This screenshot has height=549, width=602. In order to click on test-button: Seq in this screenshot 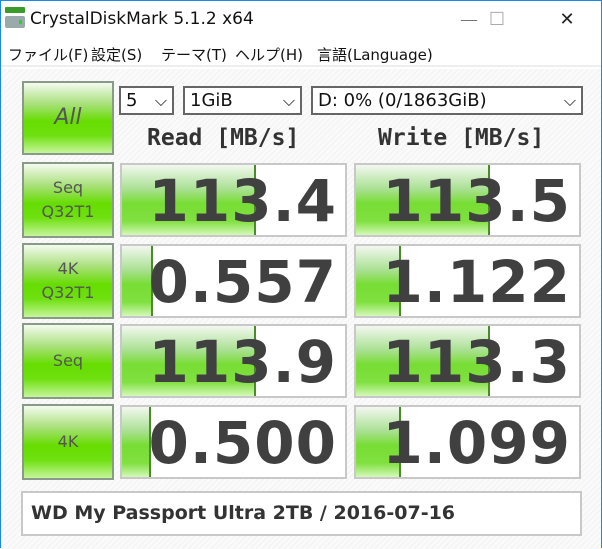, I will do `click(68, 361)`.